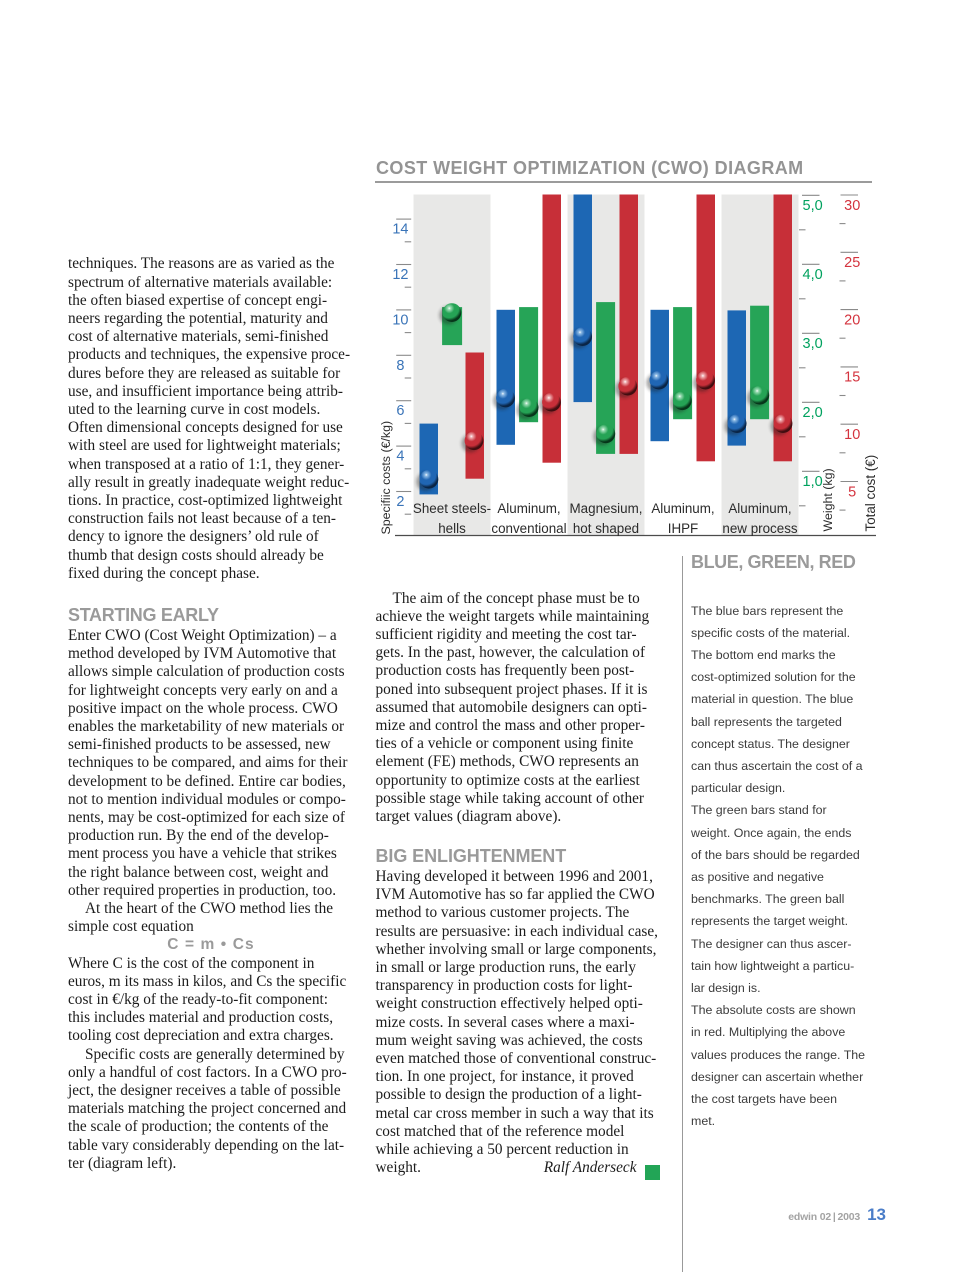 Image resolution: width=954 pixels, height=1272 pixels. What do you see at coordinates (852, 492) in the screenshot?
I see `svg-text: 5` at bounding box center [852, 492].